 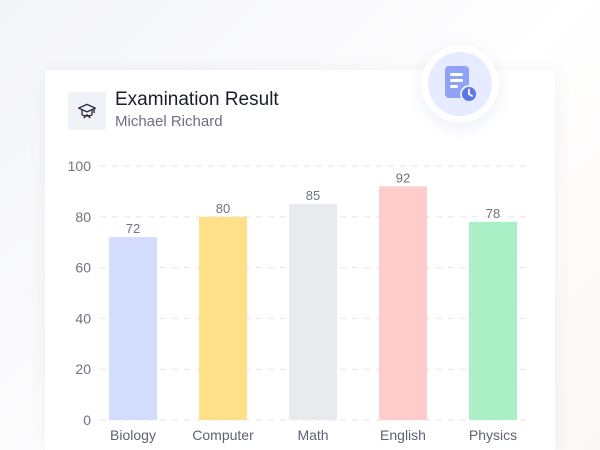 I want to click on header-icon-box, so click(x=87, y=111).